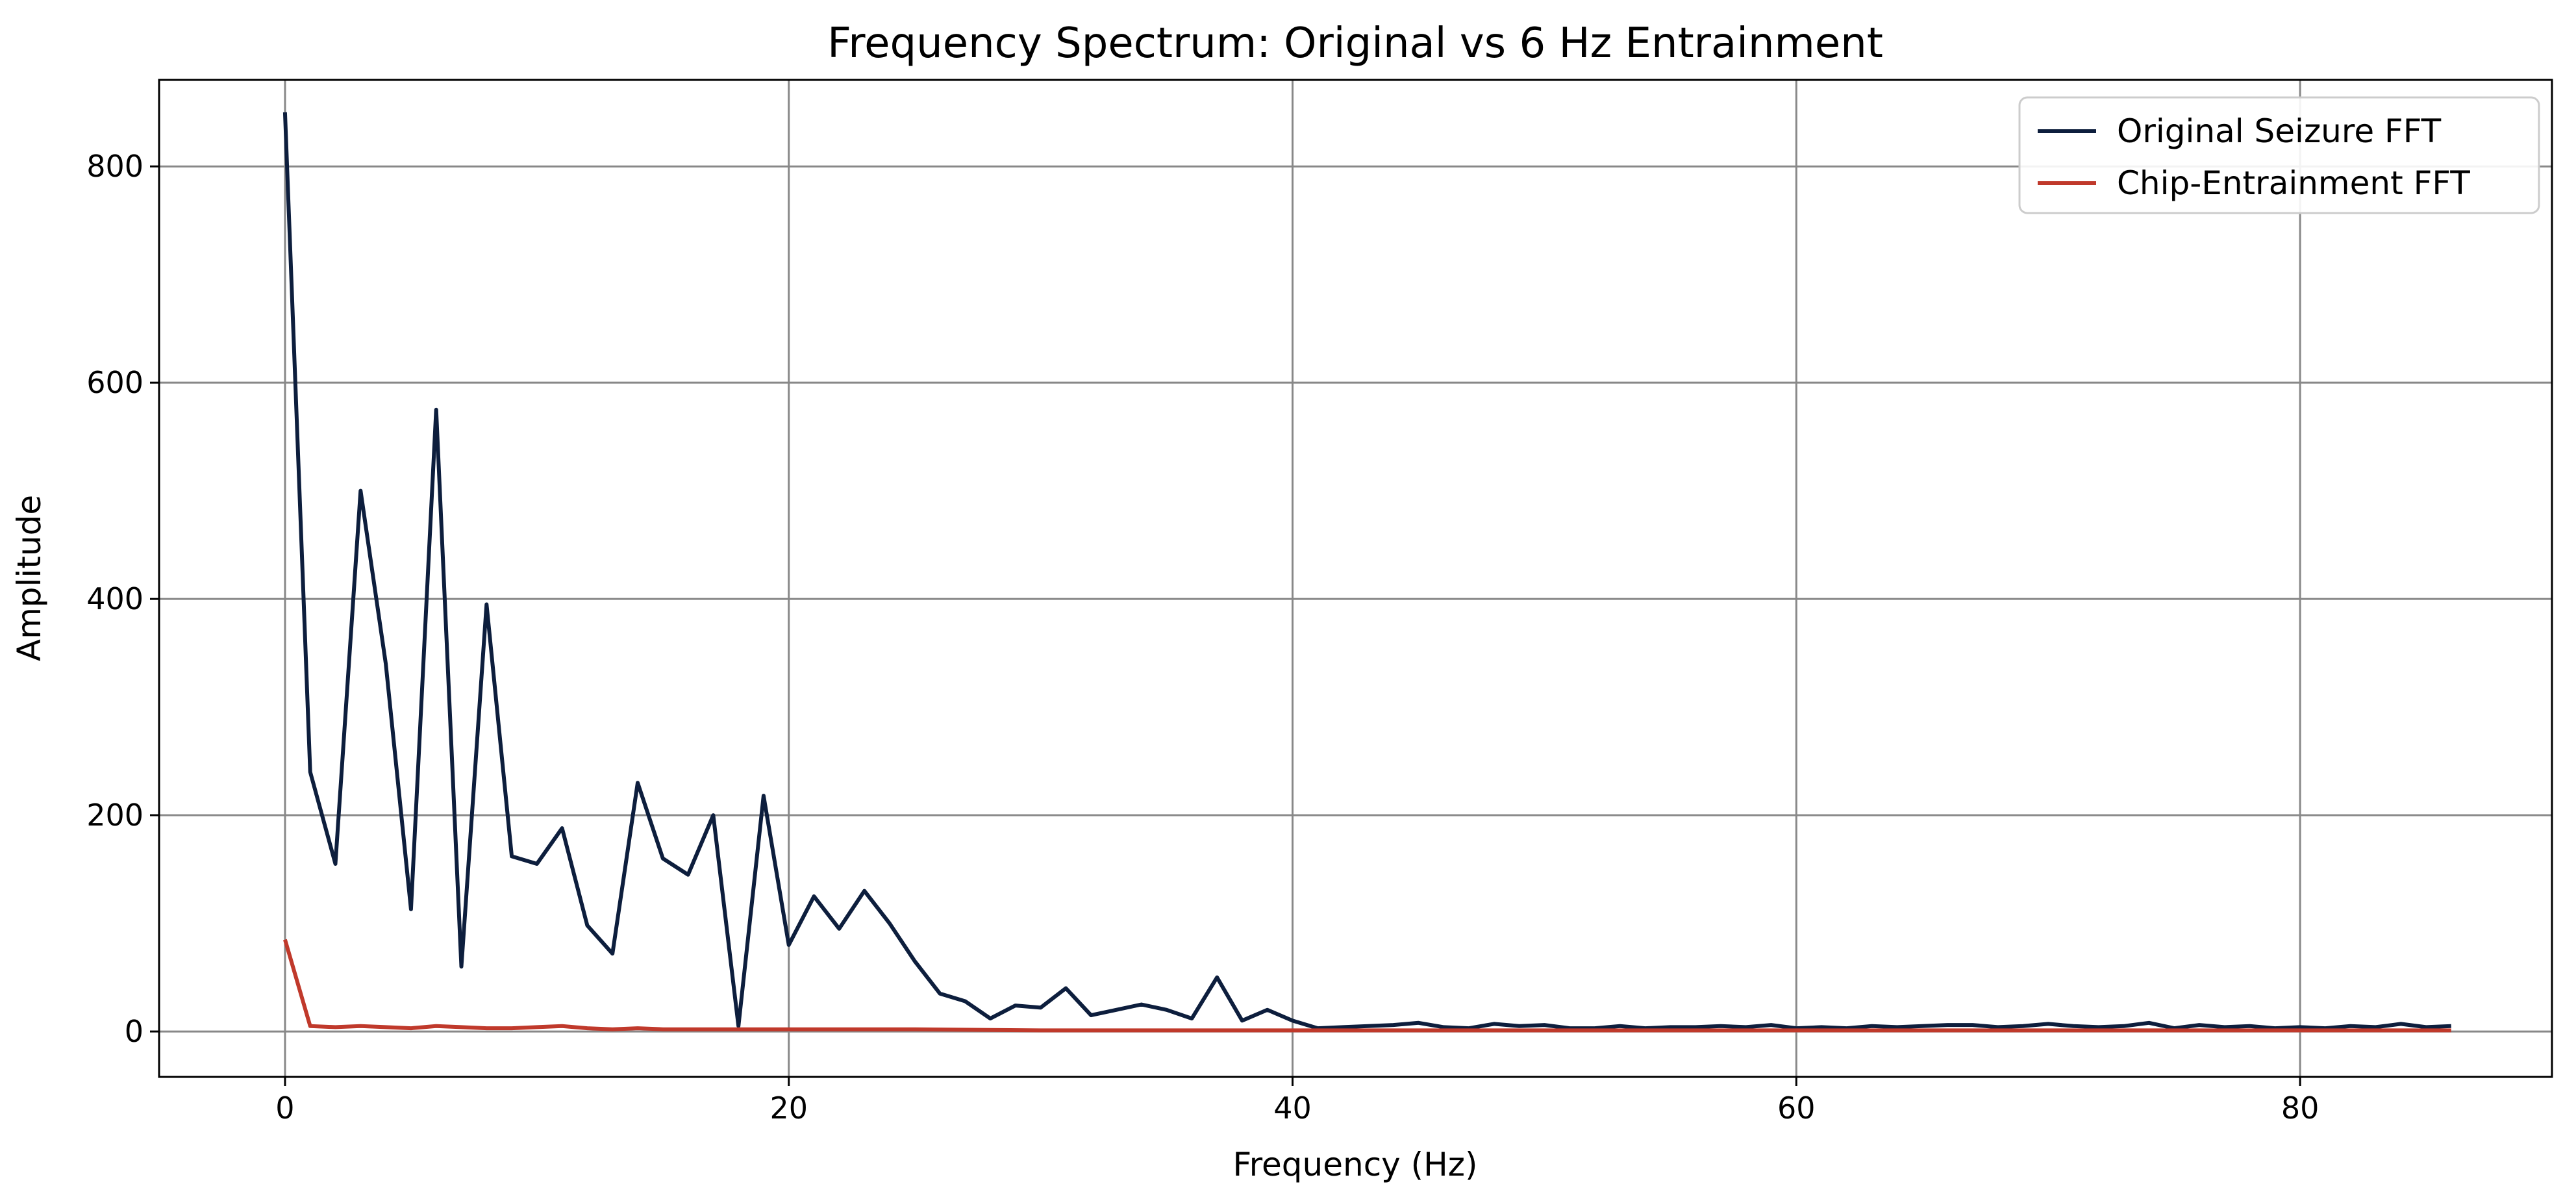 Image resolution: width=2576 pixels, height=1199 pixels. What do you see at coordinates (2293, 183) in the screenshot?
I see `legend-label: Chip-Entrainment FFT` at bounding box center [2293, 183].